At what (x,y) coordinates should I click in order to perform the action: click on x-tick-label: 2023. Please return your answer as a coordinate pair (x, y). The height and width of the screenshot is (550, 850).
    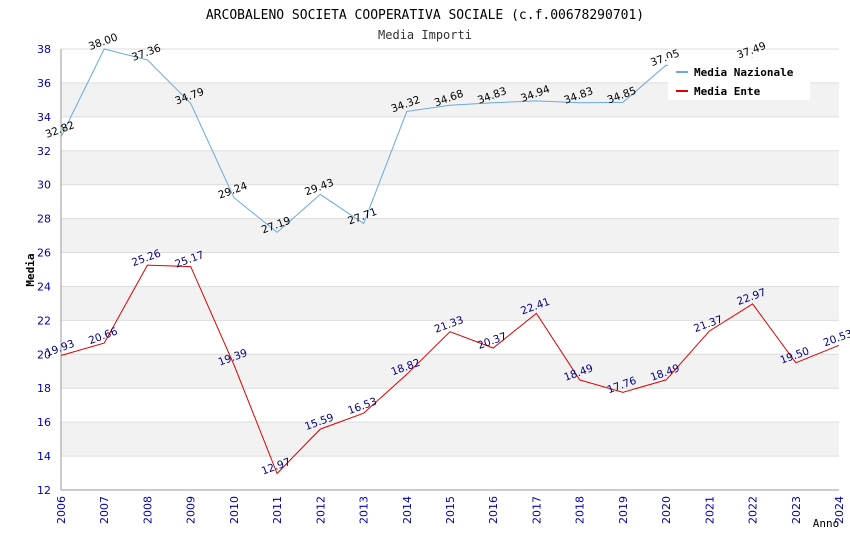
    Looking at the image, I should click on (796, 510).